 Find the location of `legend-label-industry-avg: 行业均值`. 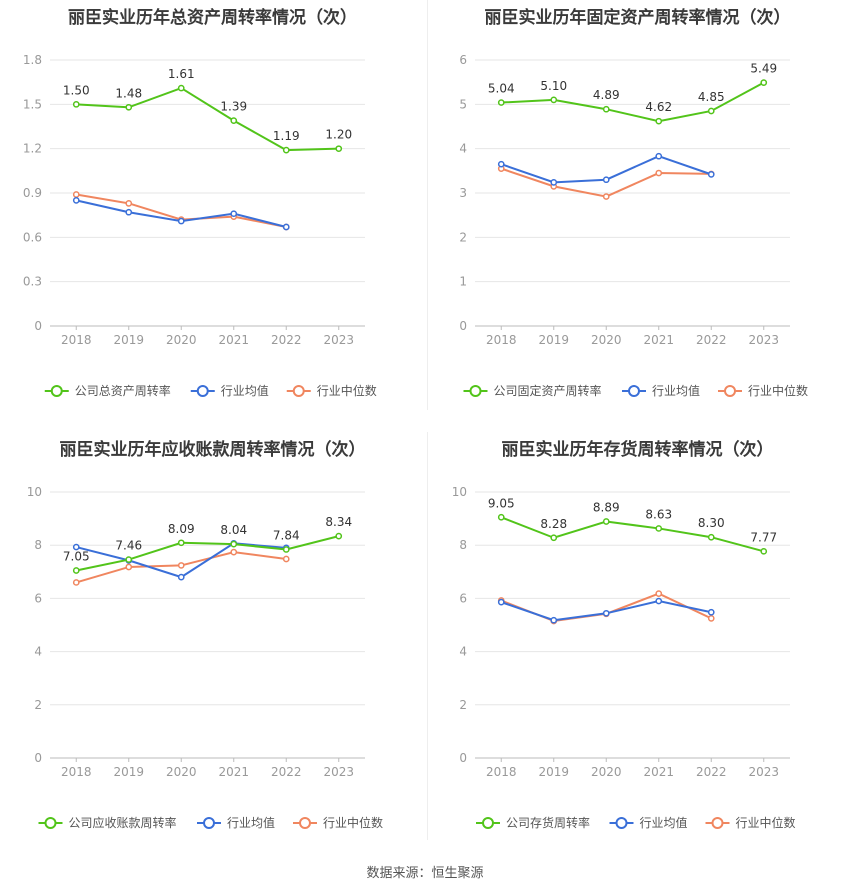

legend-label-industry-avg: 行业均值 is located at coordinates (245, 390).